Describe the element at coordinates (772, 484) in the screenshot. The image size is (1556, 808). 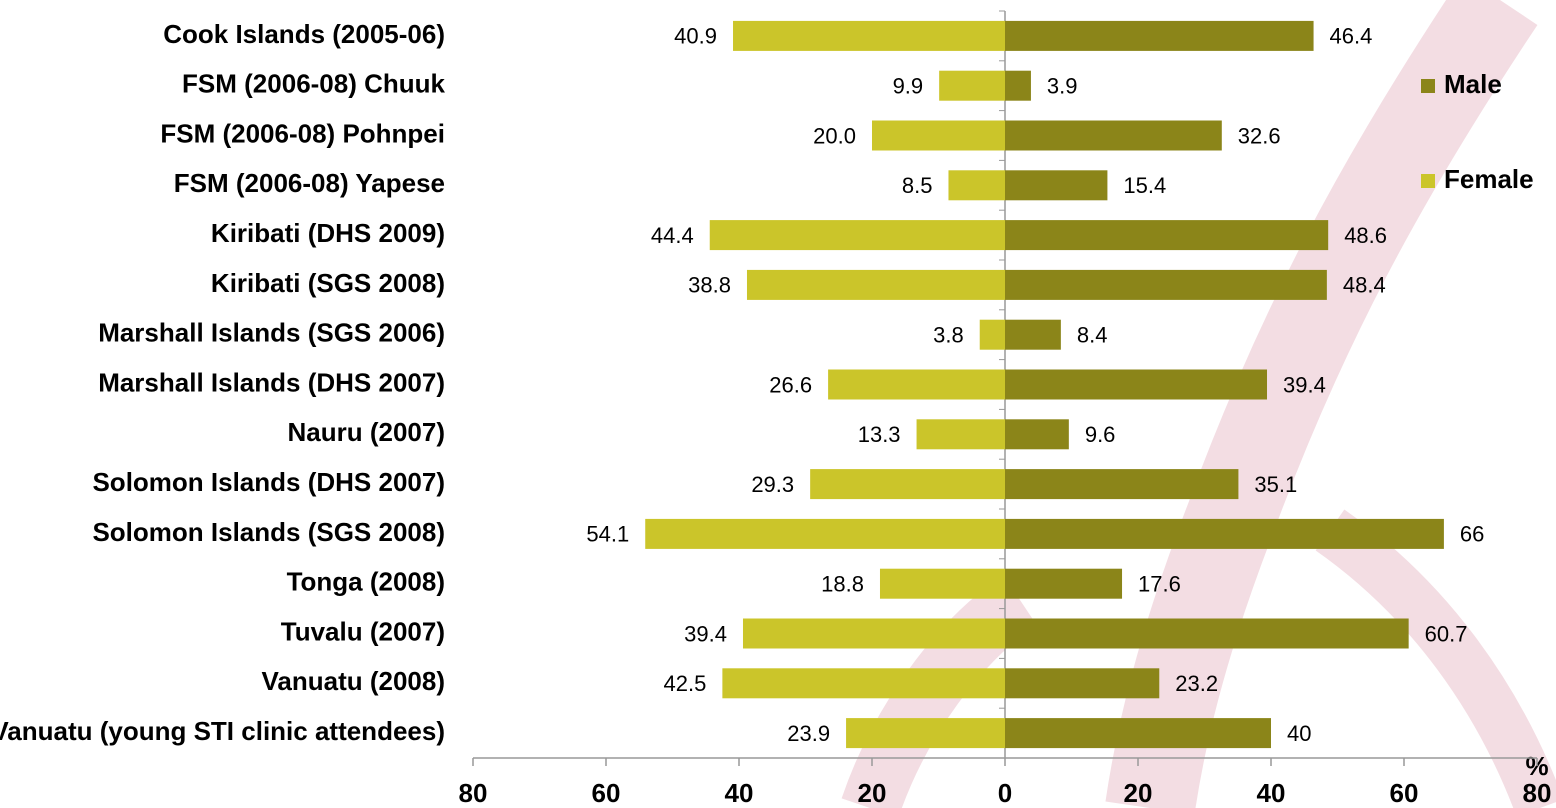
I see `value-label: 29.3` at that location.